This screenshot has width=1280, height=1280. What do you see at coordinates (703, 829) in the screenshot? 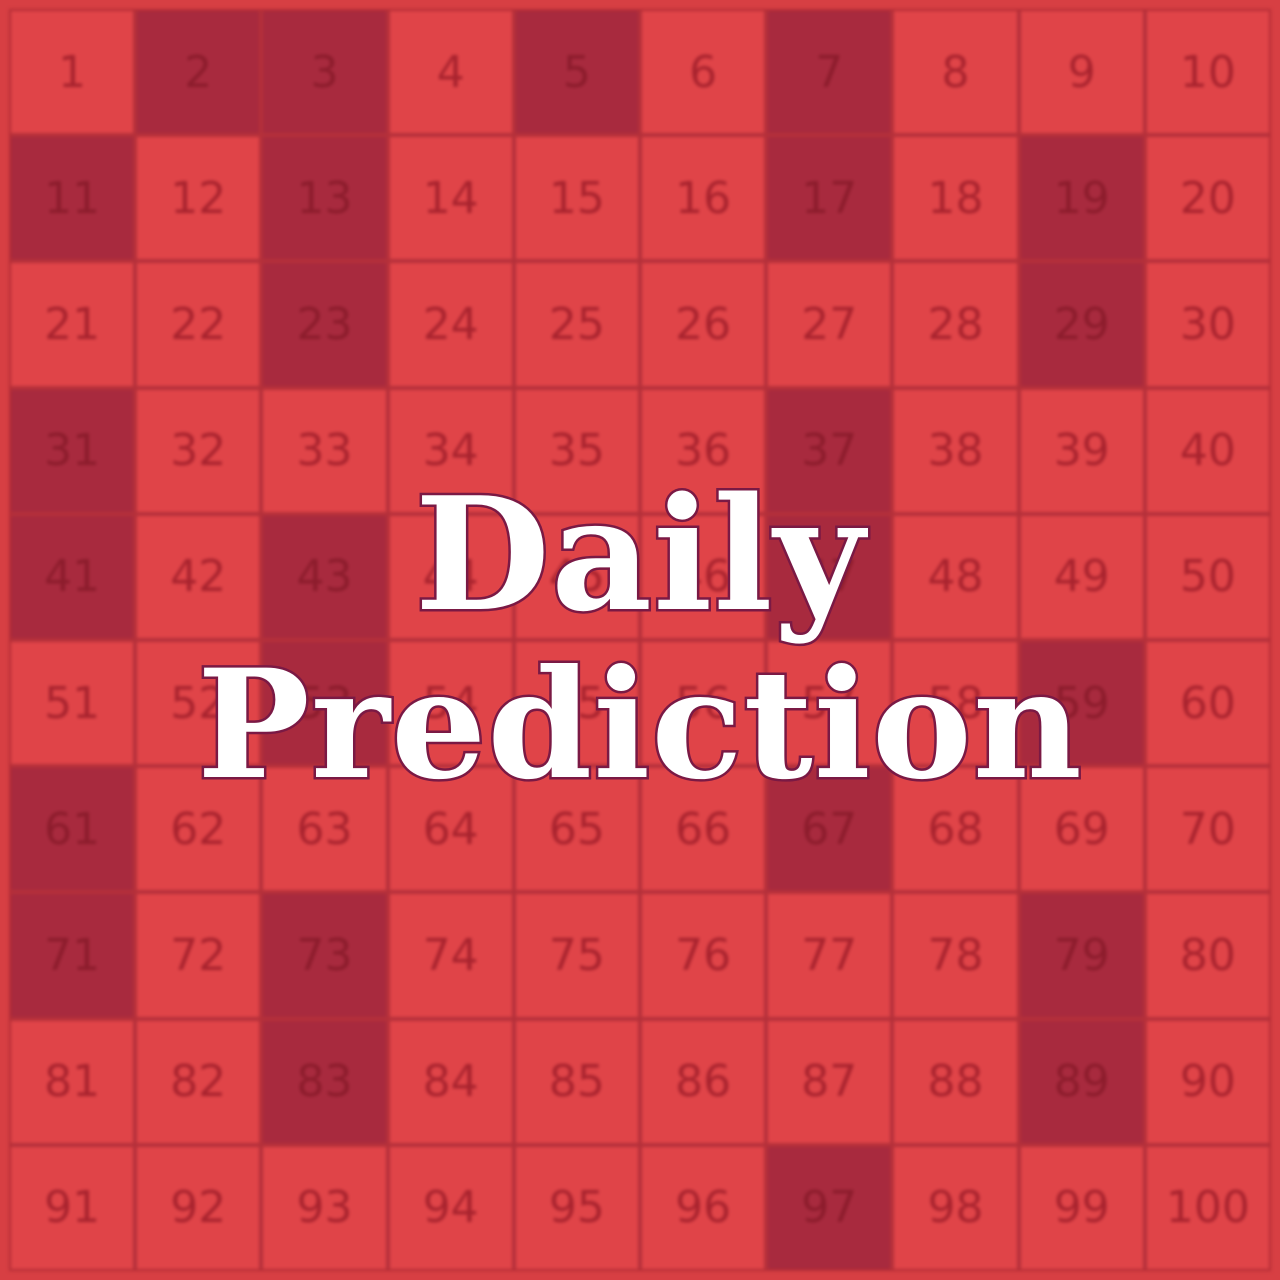
I see `grid-cell-66: 66` at bounding box center [703, 829].